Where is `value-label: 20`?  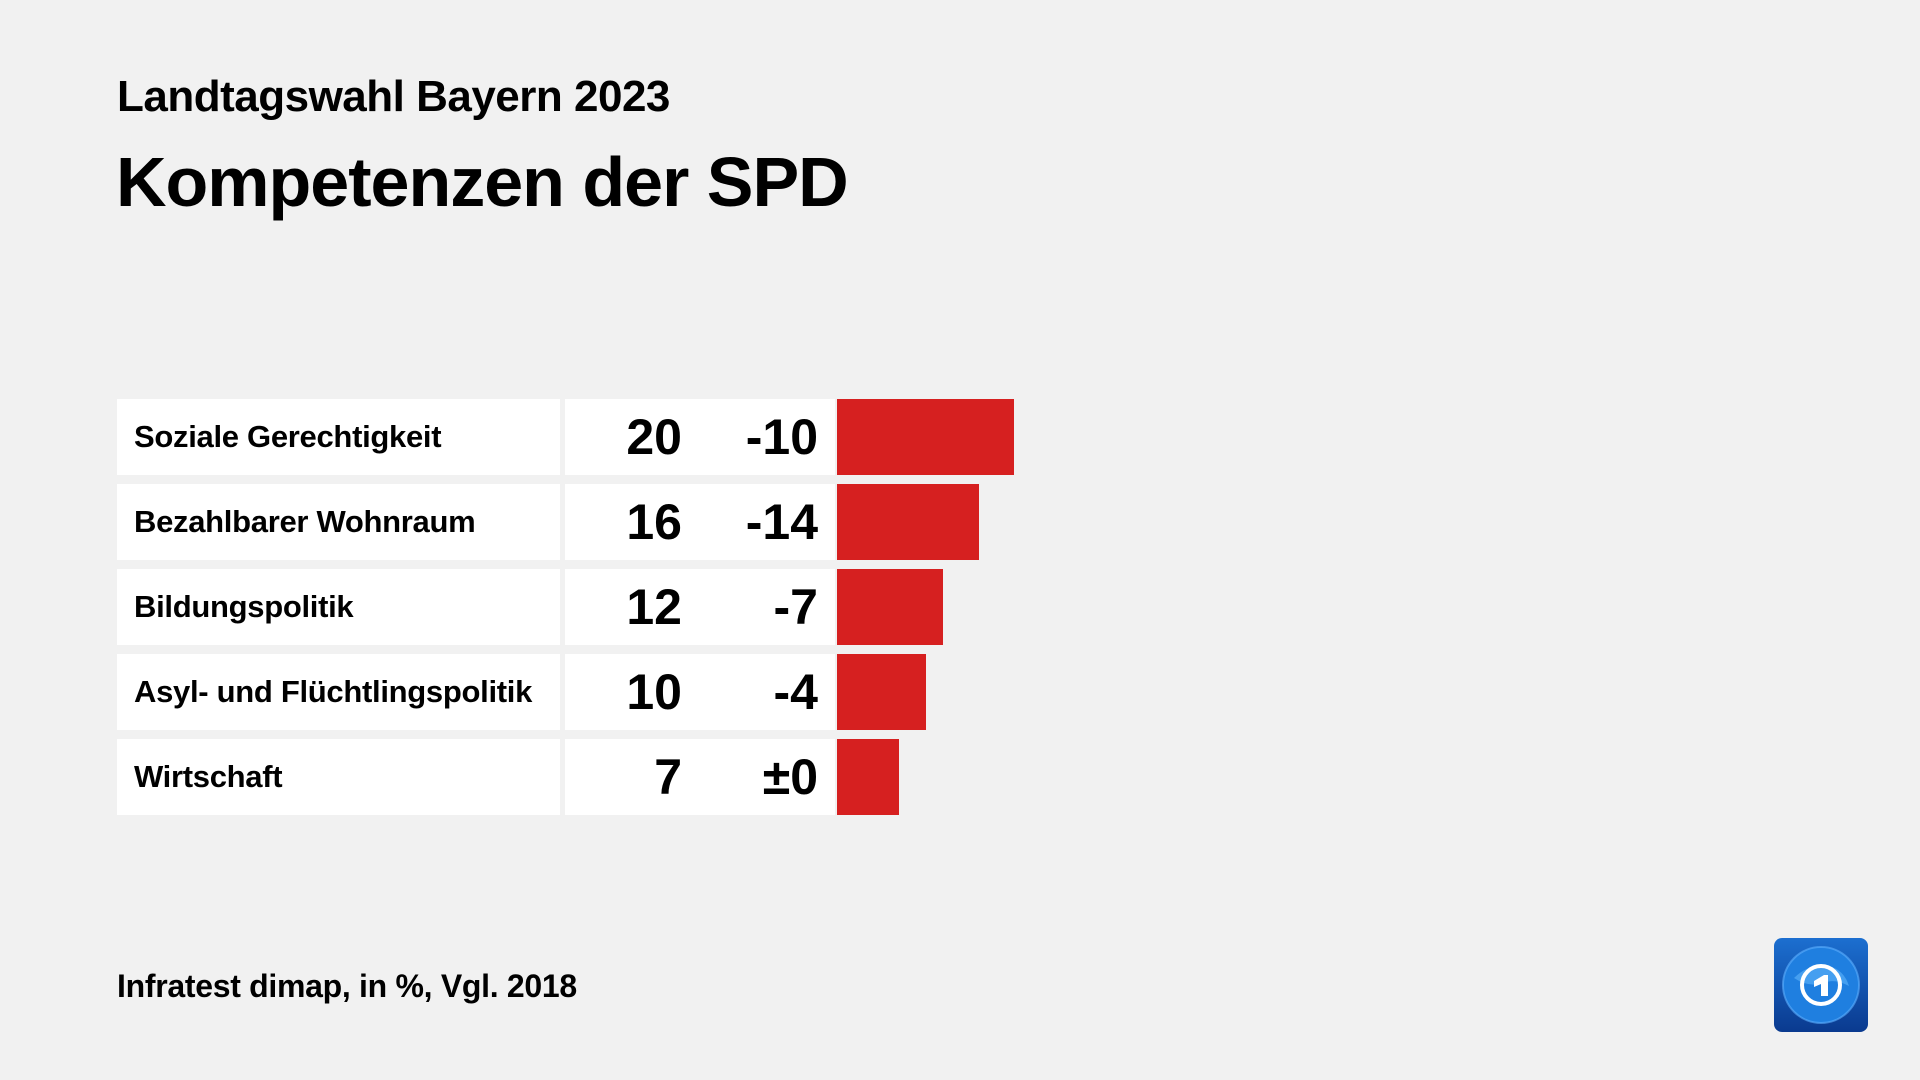
value-label: 20 is located at coordinates (654, 437).